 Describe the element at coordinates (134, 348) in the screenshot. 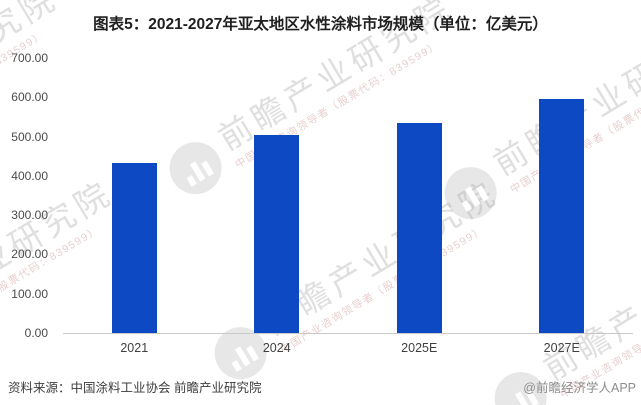

I see `x-tick-label: 2021` at that location.